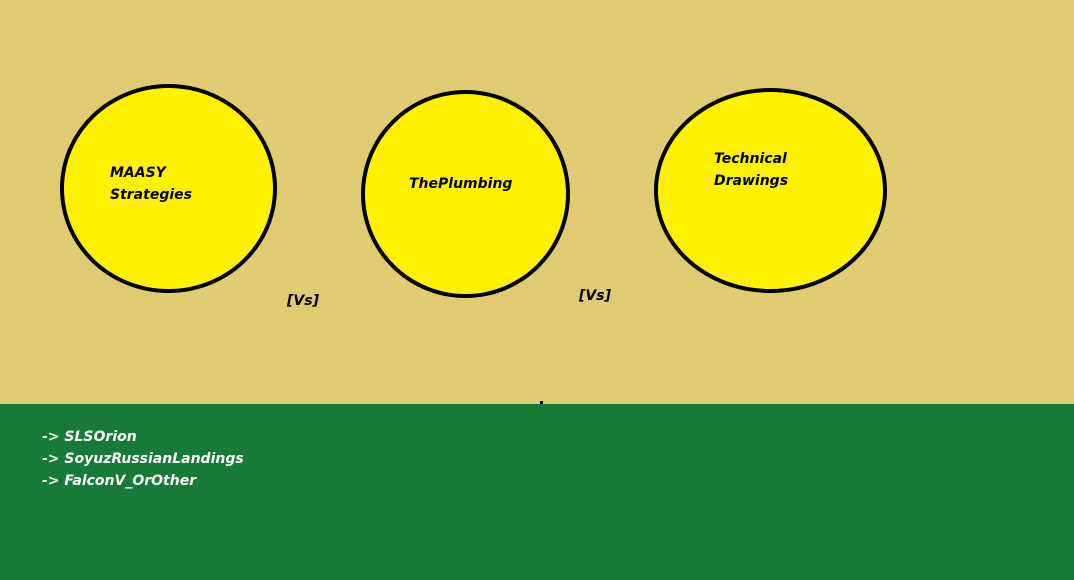 The image size is (1074, 580). What do you see at coordinates (751, 181) in the screenshot?
I see `circle-label-line-2: Drawings` at bounding box center [751, 181].